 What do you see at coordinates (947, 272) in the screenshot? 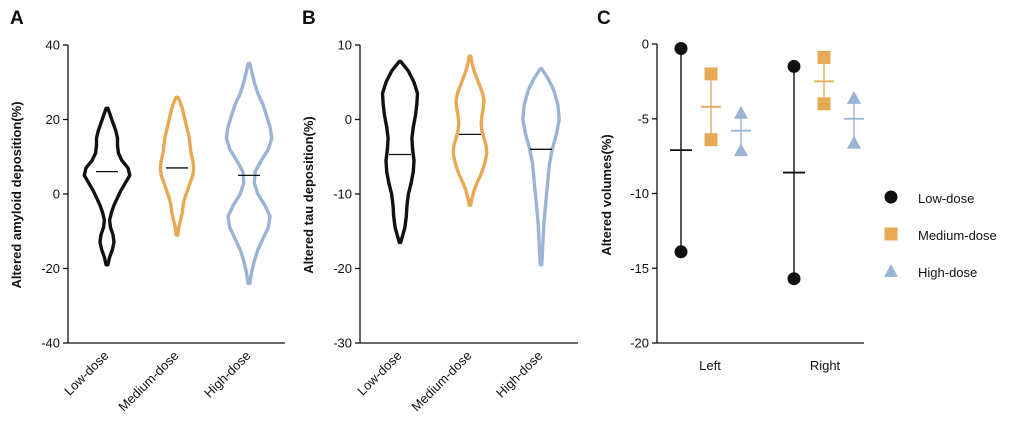
I see `legend-label-high-dose: High-dose` at bounding box center [947, 272].